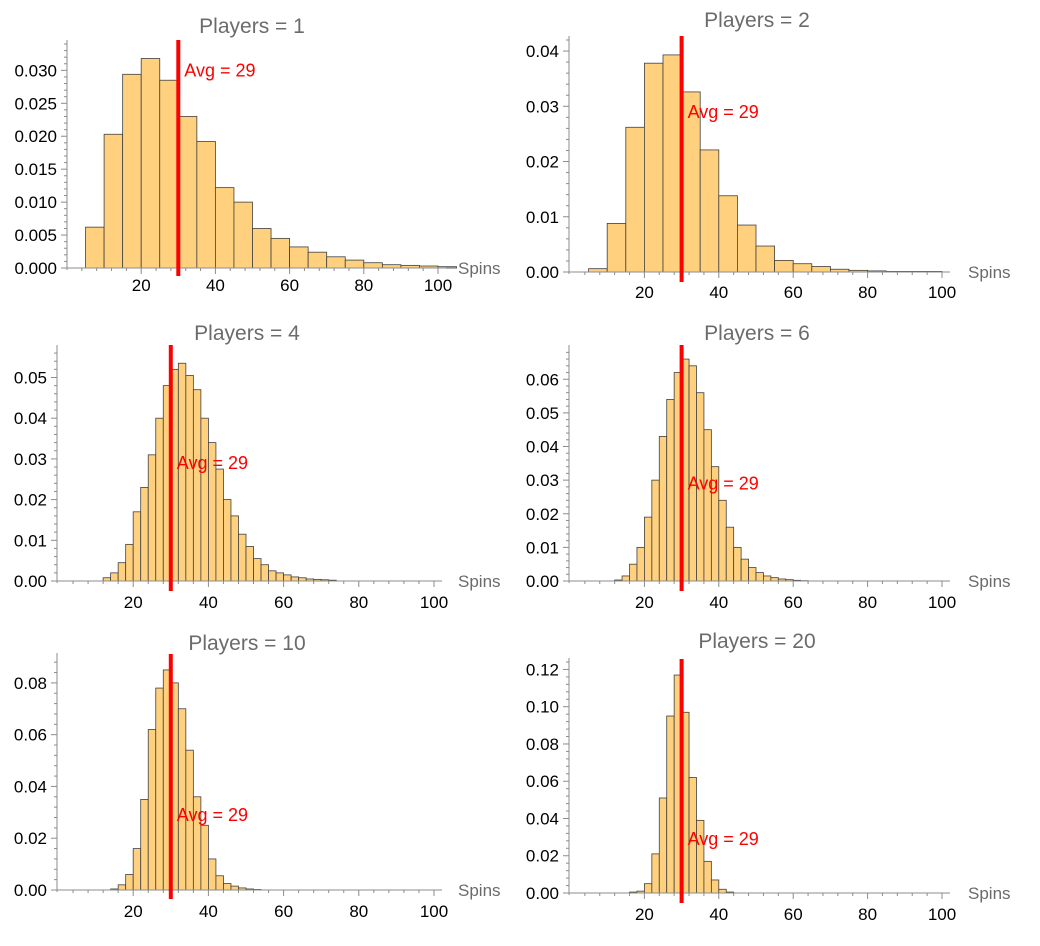  What do you see at coordinates (30, 683) in the screenshot?
I see `y-tick-label: 0.08` at bounding box center [30, 683].